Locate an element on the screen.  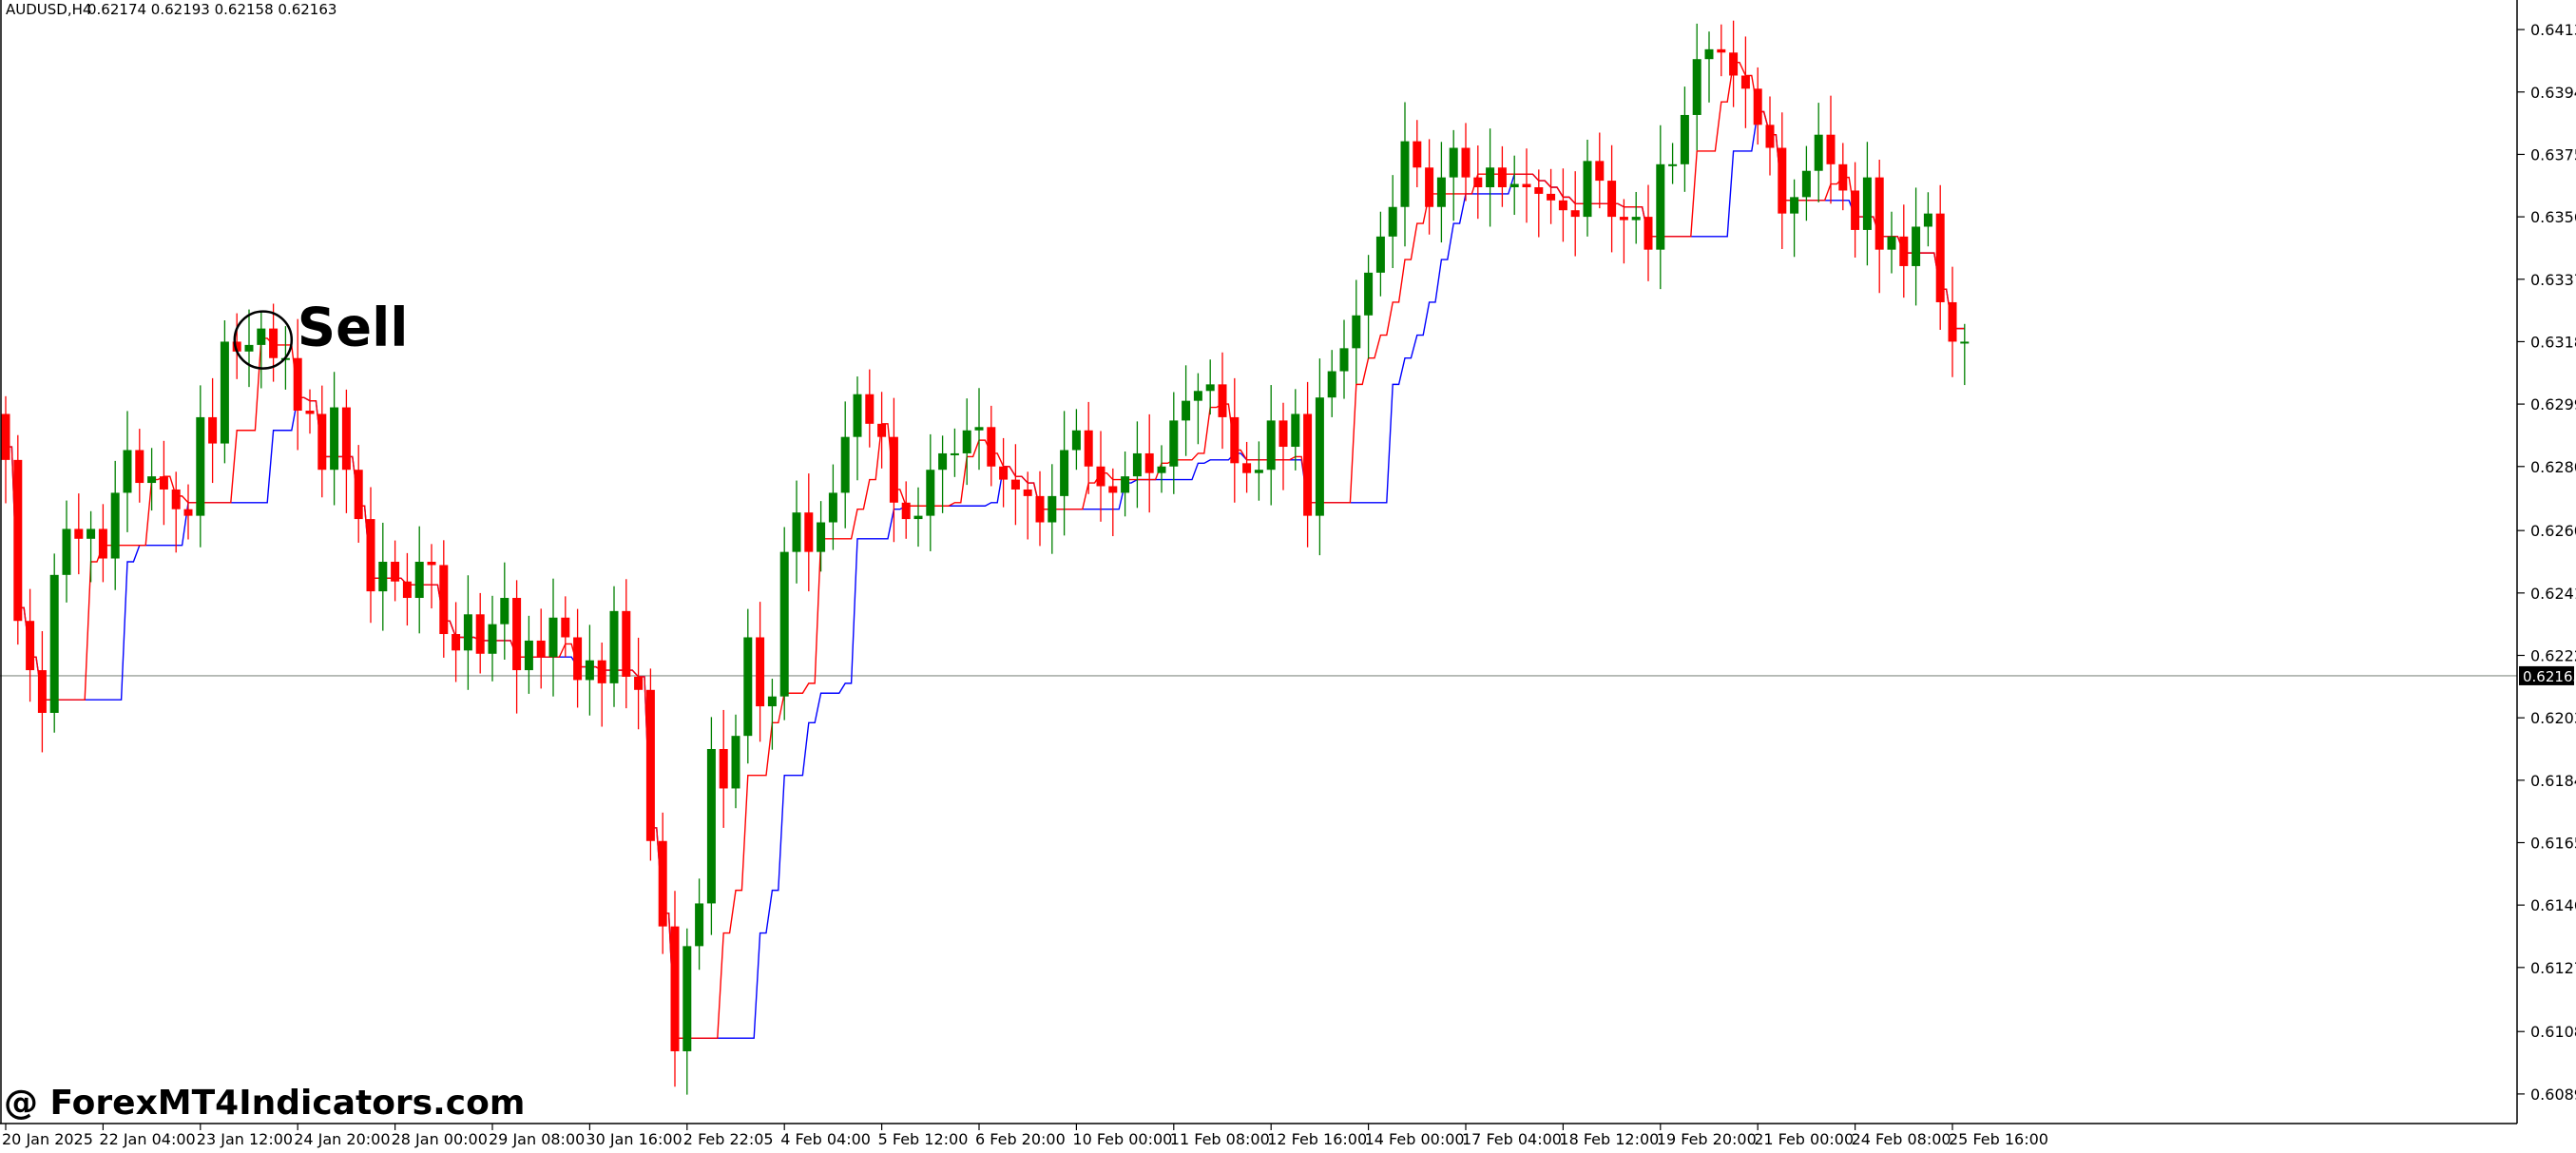
x-tick-label: 18 Feb 12:00 is located at coordinates (1609, 1139).